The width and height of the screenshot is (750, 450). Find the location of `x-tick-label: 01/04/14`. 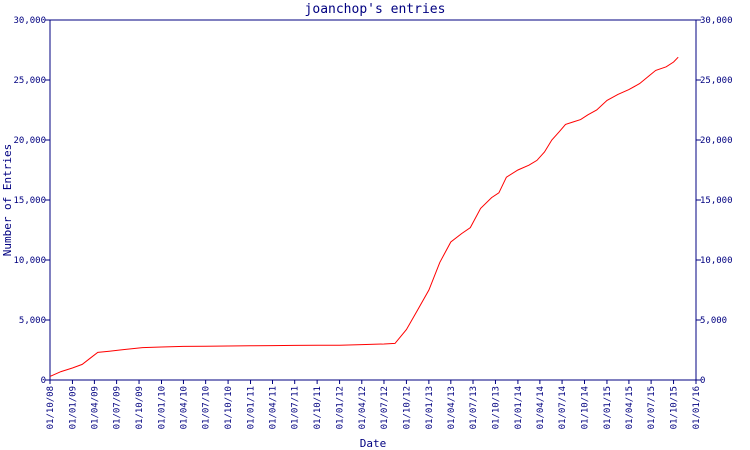

x-tick-label: 01/04/14 is located at coordinates (541, 407).